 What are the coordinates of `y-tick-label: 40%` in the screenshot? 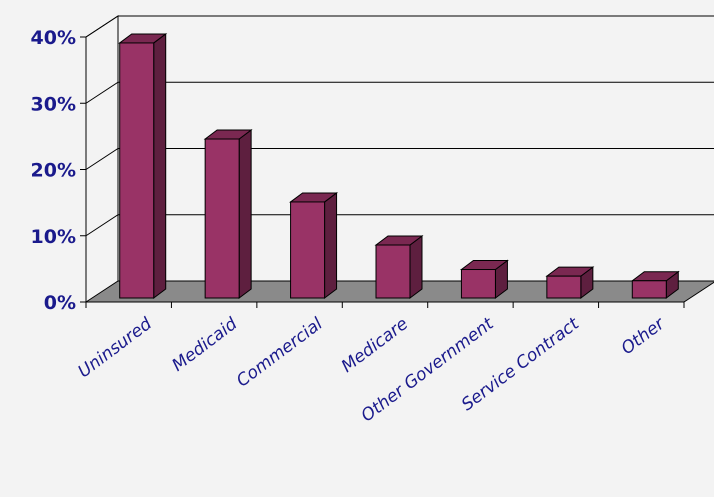 It's located at (53, 38).